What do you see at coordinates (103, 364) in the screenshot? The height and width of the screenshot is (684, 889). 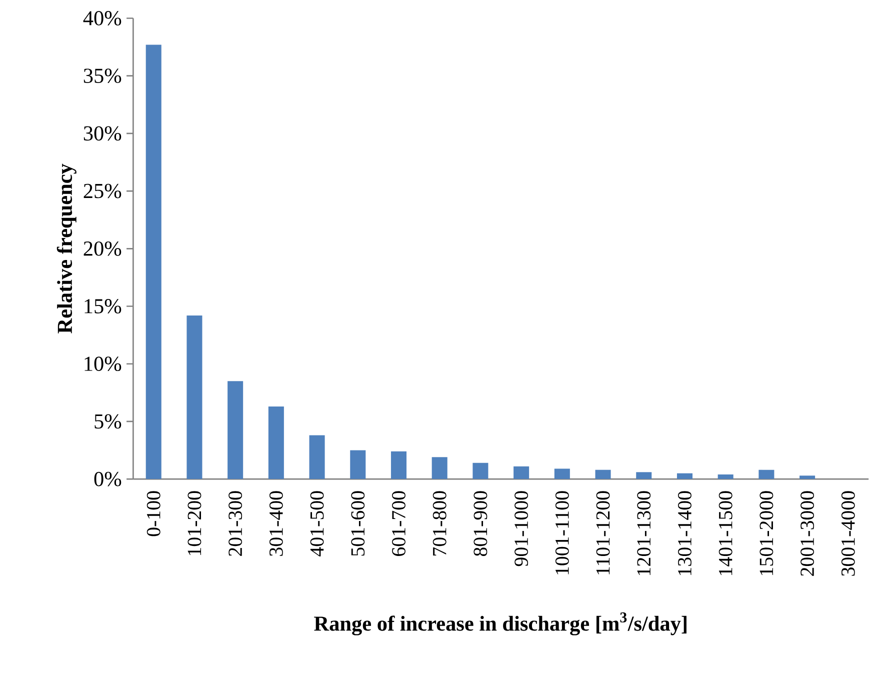 I see `y-tick-label: 10%` at bounding box center [103, 364].